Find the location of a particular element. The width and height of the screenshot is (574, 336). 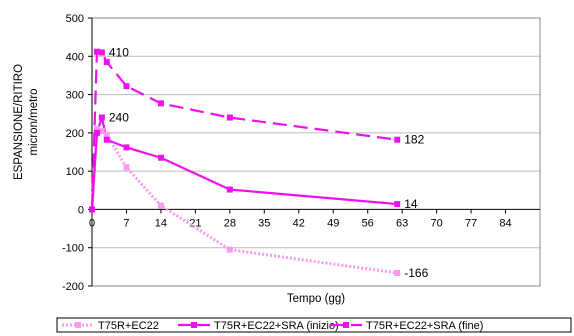

x-axis-title: Tempo (gg) is located at coordinates (316, 299).